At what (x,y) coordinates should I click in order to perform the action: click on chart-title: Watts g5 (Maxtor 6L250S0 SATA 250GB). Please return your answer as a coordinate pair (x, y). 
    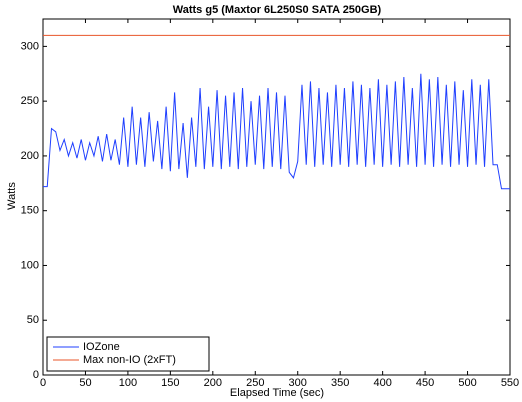
    Looking at the image, I should click on (277, 10).